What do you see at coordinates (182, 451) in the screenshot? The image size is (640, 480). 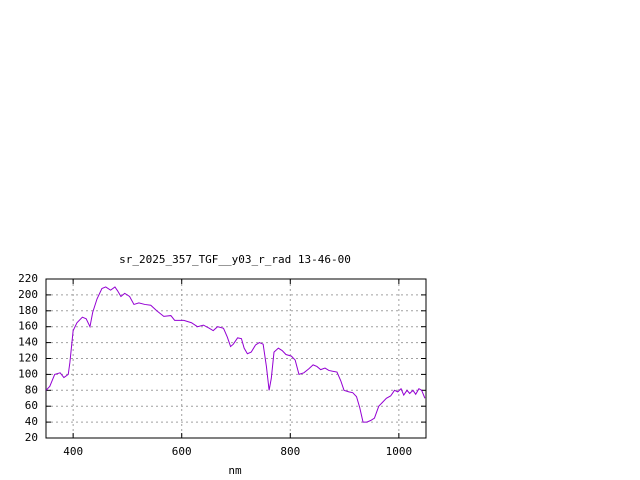 I see `x-tick-label: 600` at bounding box center [182, 451].